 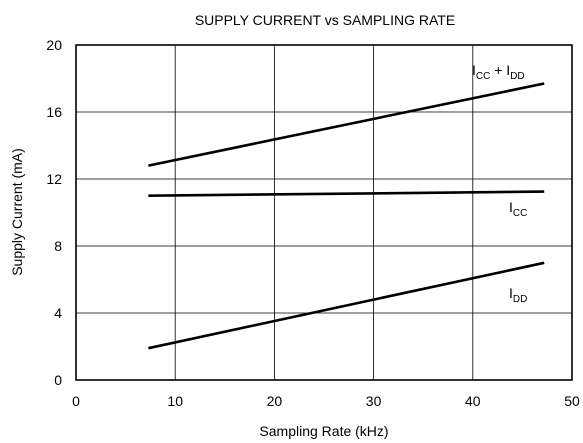 What do you see at coordinates (572, 401) in the screenshot?
I see `x-tick-label: 50` at bounding box center [572, 401].